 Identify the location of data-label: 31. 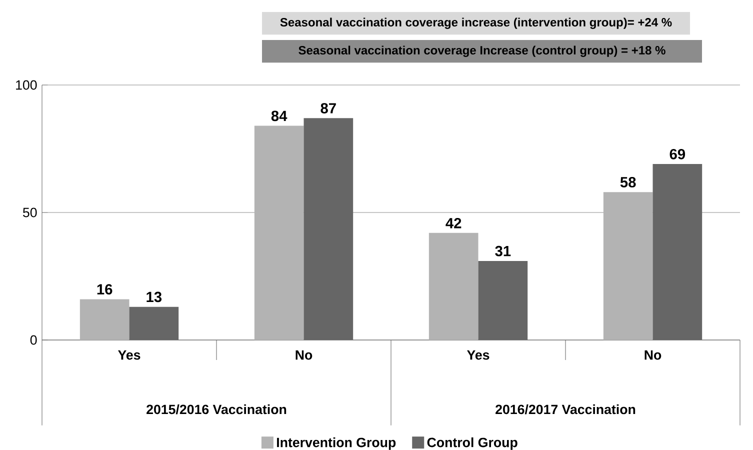
(503, 251).